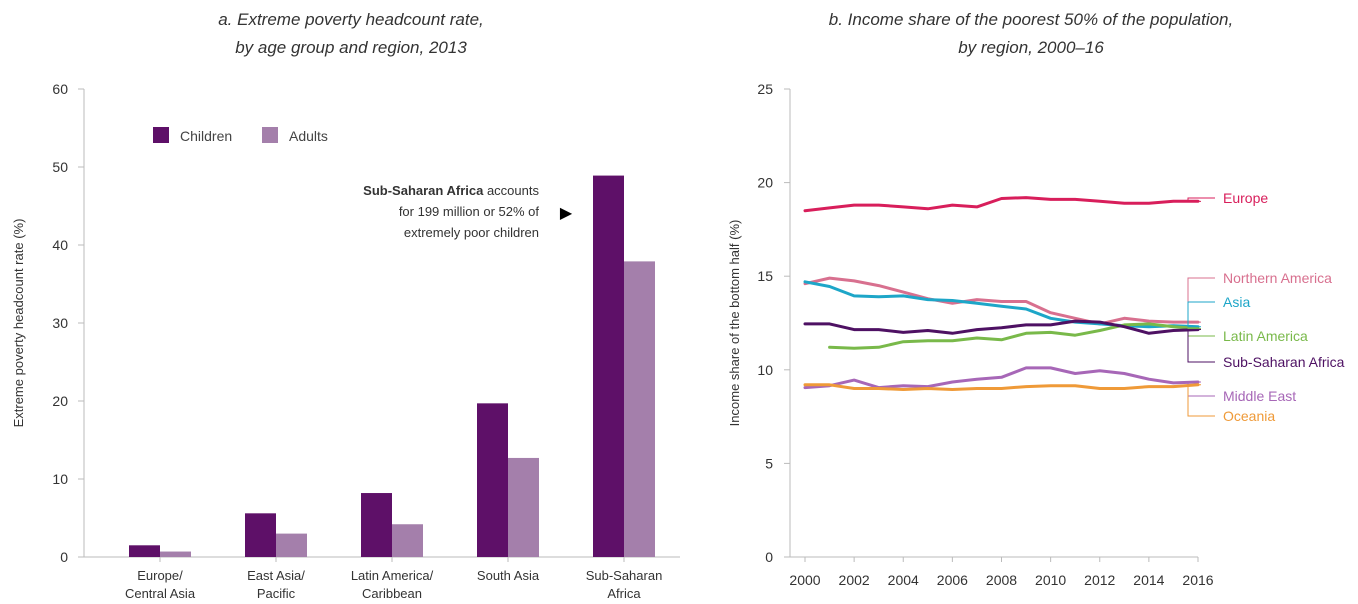 The height and width of the screenshot is (604, 1358). Describe the element at coordinates (511, 190) in the screenshot. I see `annotation-line1-rest: accounts` at that location.